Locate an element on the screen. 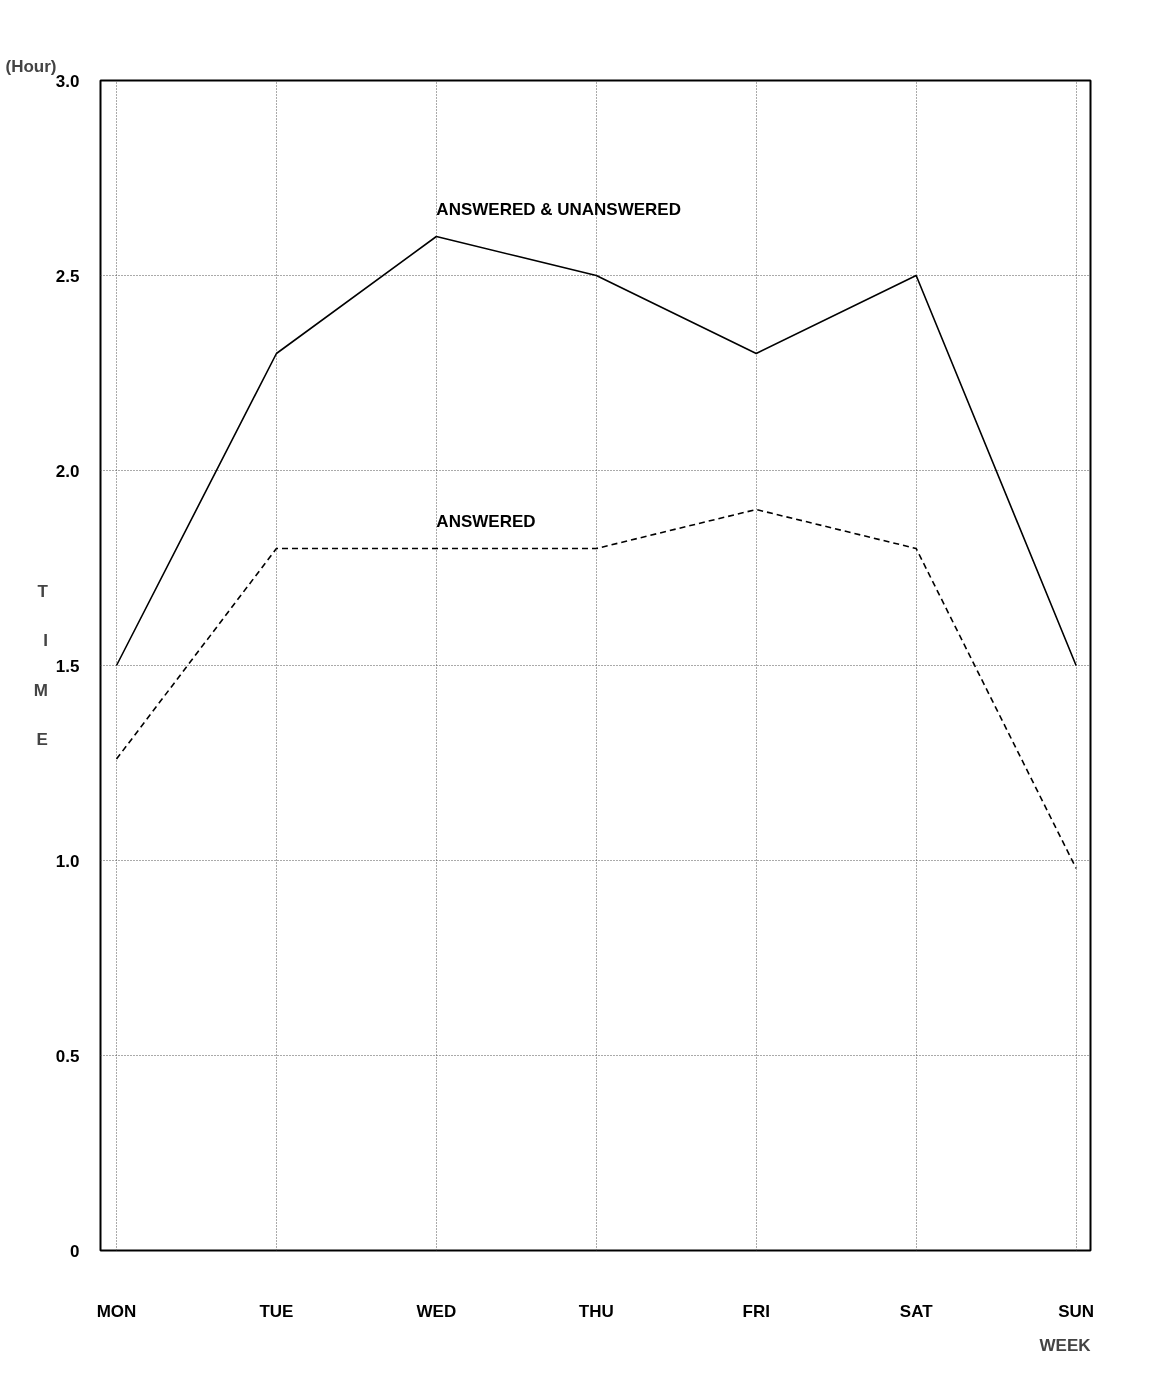 This screenshot has width=1149, height=1400. x-tick-label: WED is located at coordinates (436, 1311).